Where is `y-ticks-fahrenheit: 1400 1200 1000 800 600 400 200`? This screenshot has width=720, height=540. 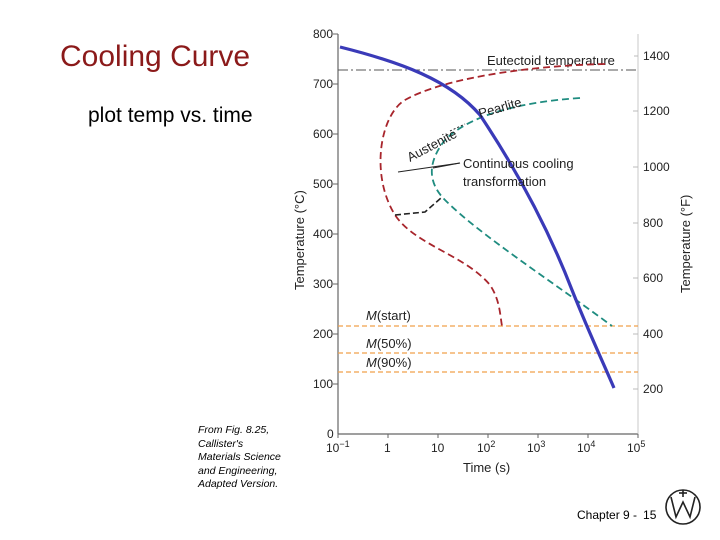
y-ticks-fahrenheit: 1400 1200 1000 800 600 400 200 is located at coordinates (651, 222).